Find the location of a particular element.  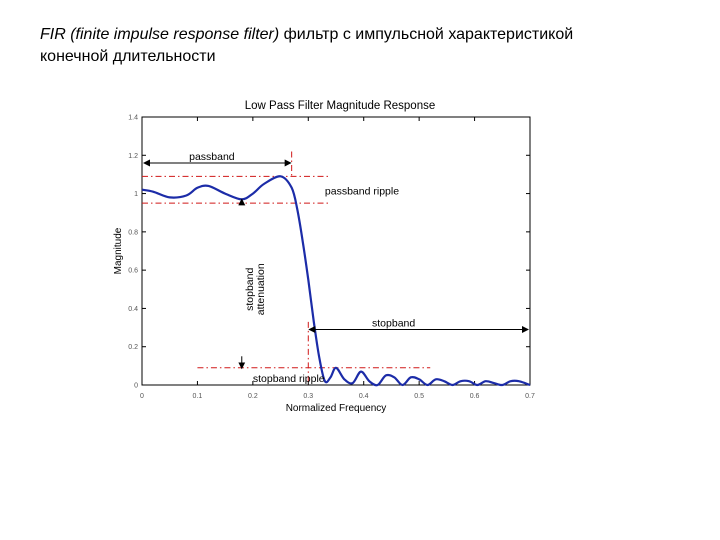

title-acronym: FIR (finite impulse response filter) is located at coordinates (160, 34).